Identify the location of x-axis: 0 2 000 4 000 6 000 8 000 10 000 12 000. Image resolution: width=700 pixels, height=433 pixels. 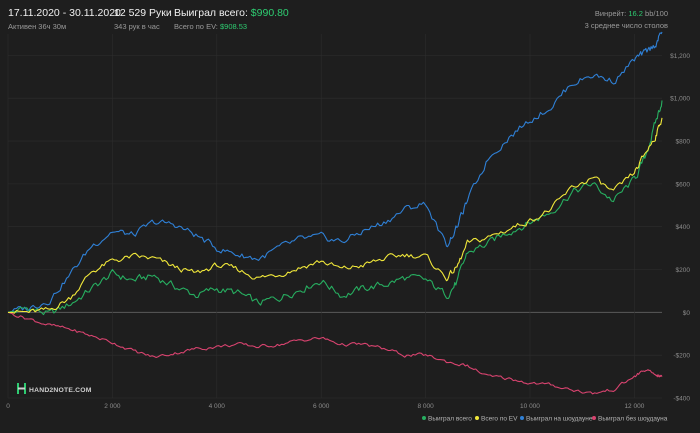
(325, 406).